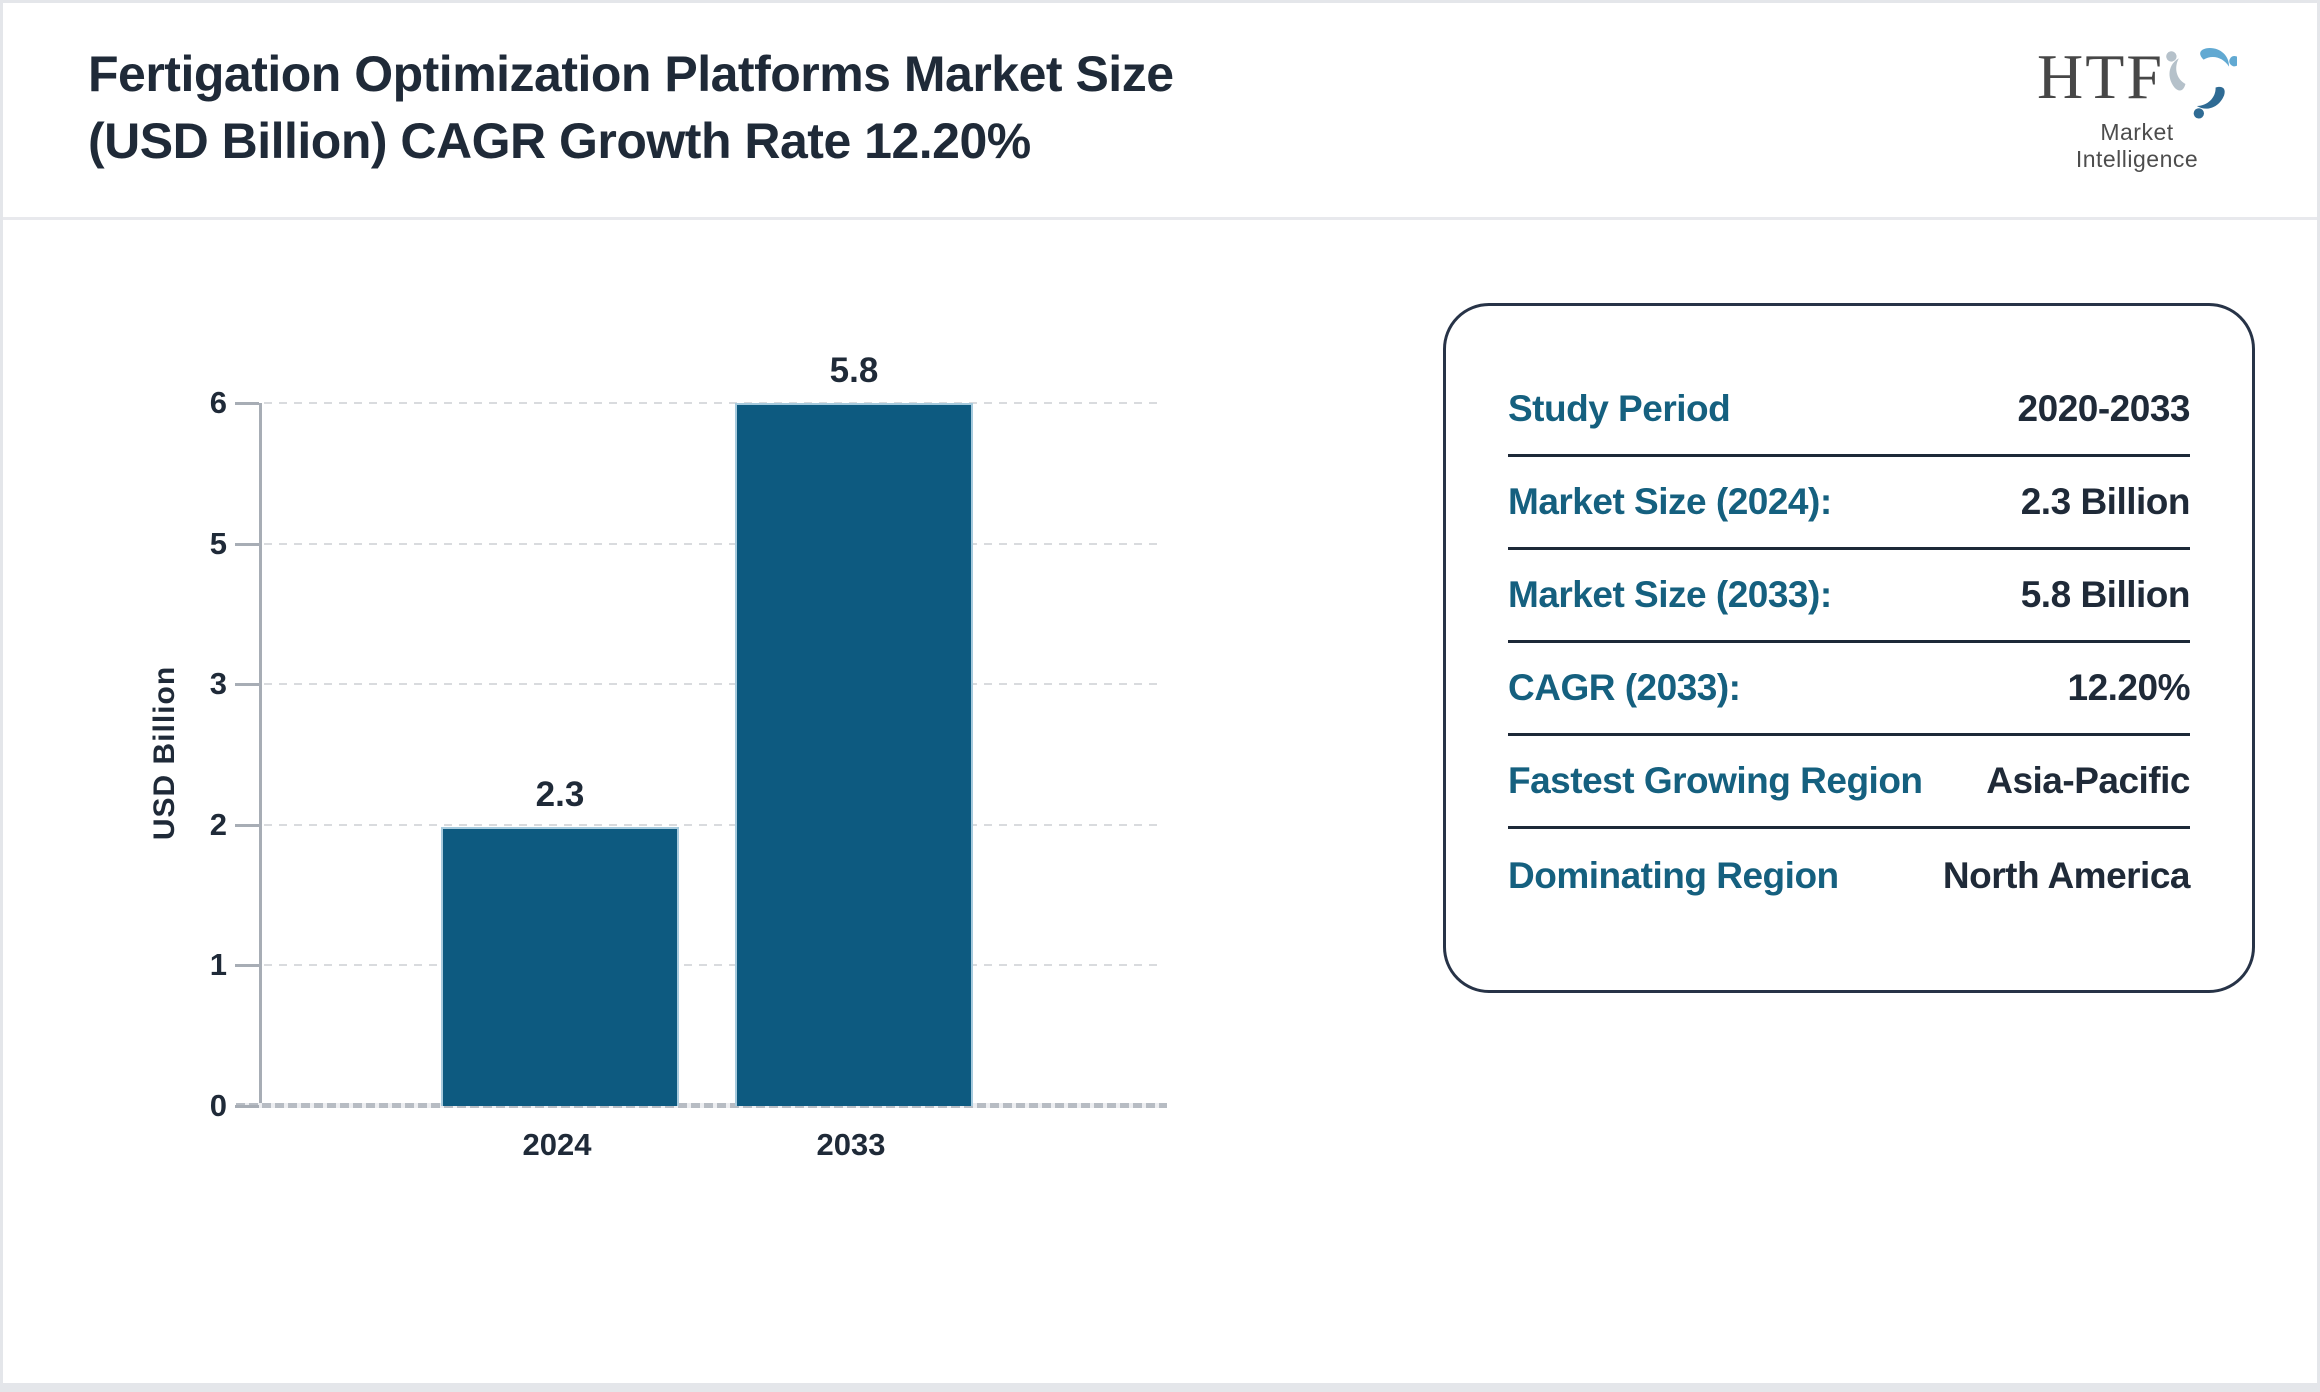  I want to click on info-value: 2020-2033, so click(2104, 408).